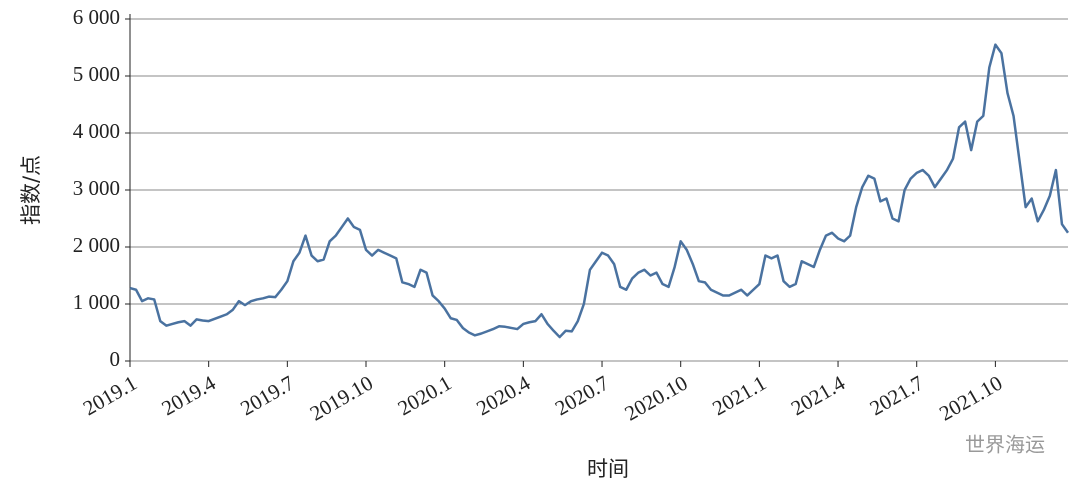 Image resolution: width=1080 pixels, height=493 pixels. I want to click on x-tick-label: 2021.10, so click(970, 398).